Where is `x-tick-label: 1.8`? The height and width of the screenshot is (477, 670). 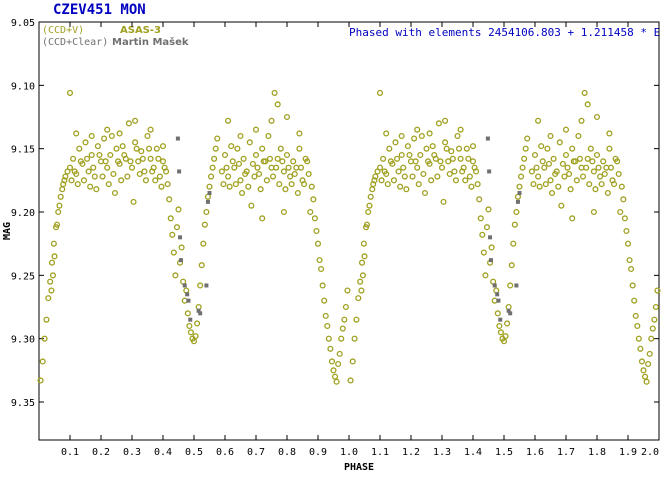 x-tick-label: 1.8 is located at coordinates (597, 452).